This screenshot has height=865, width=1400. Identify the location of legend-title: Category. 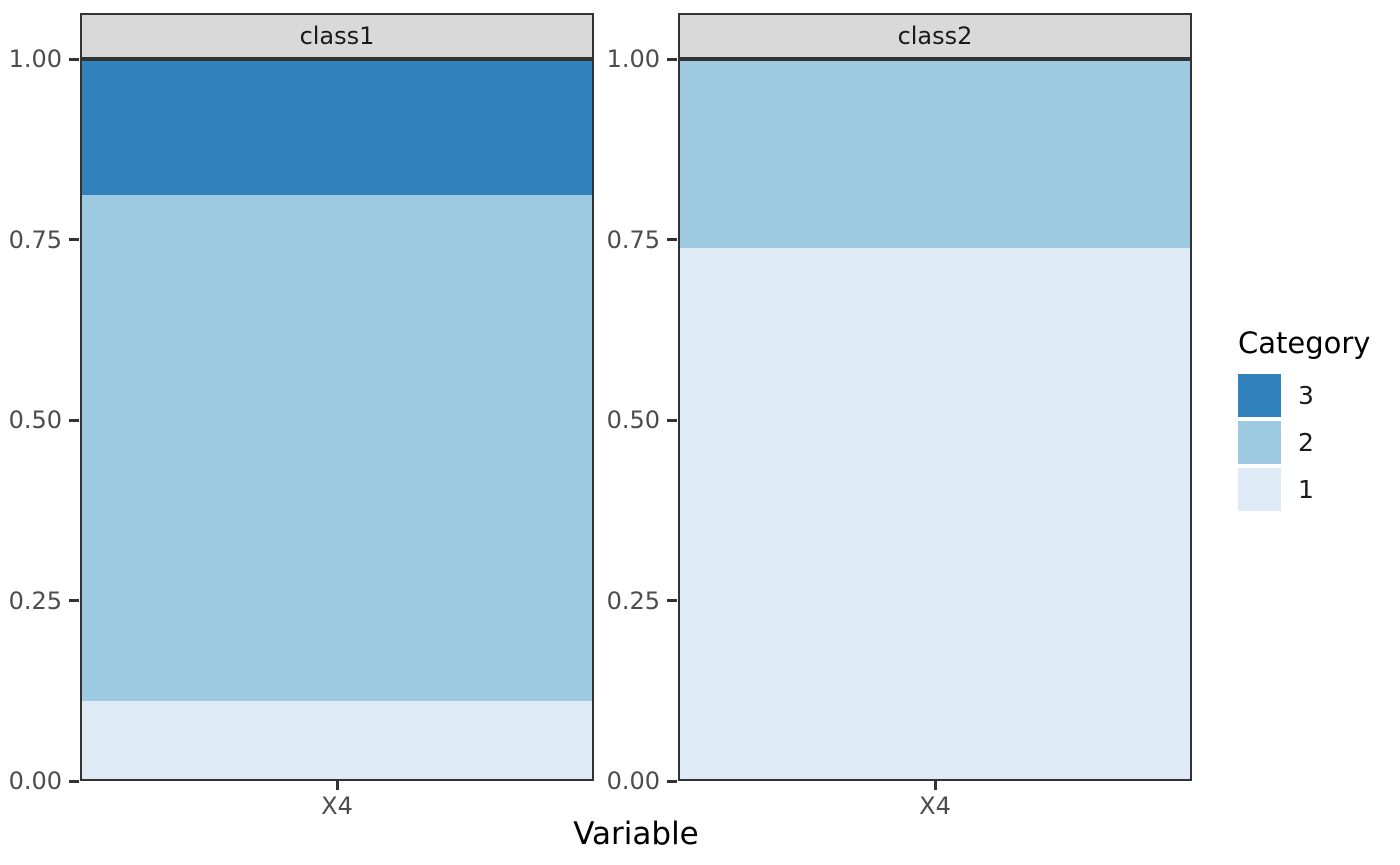
(1304, 343).